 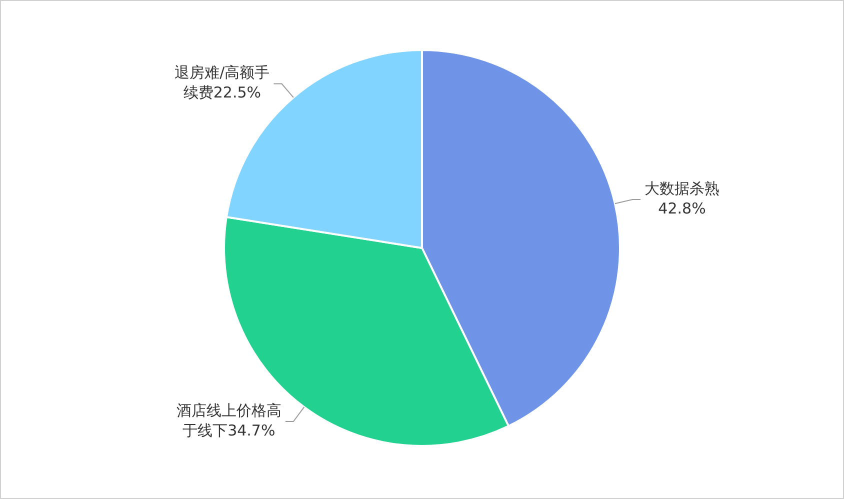 What do you see at coordinates (229, 420) in the screenshot?
I see `slice-label: 酒店线上价格高于线下34.7%` at bounding box center [229, 420].